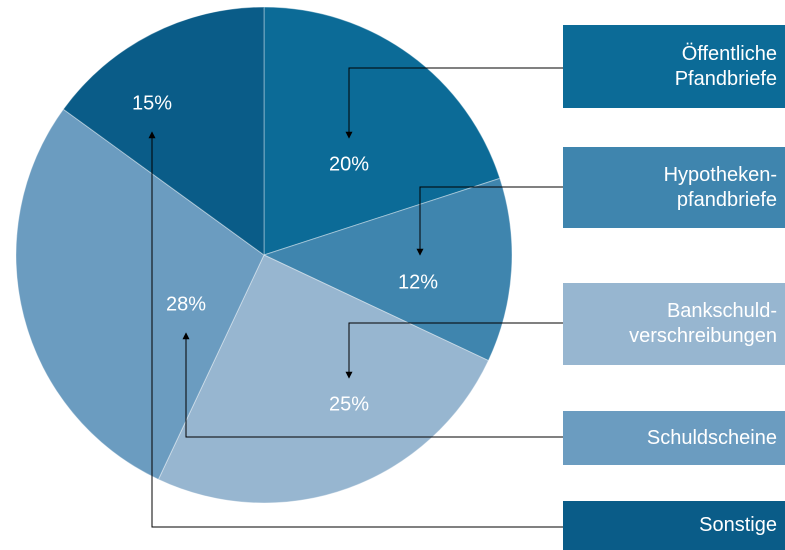  I want to click on data-label: 25%, so click(349, 404).